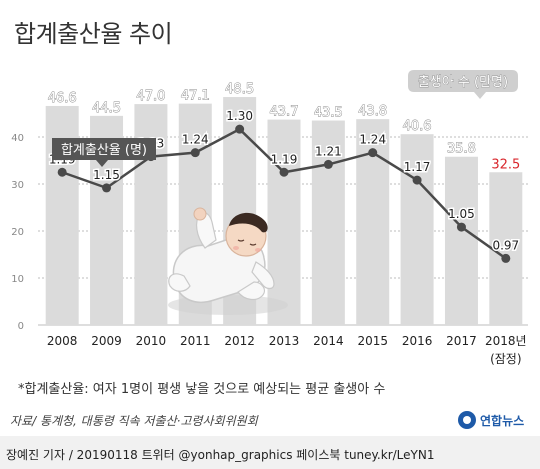  Describe the element at coordinates (17, 138) in the screenshot. I see `y-tick-label: 40` at that location.